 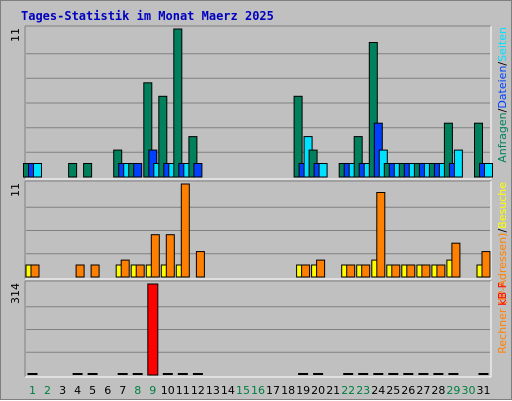 What do you see at coordinates (122, 390) in the screenshot?
I see `x-tick-label: 7` at bounding box center [122, 390].